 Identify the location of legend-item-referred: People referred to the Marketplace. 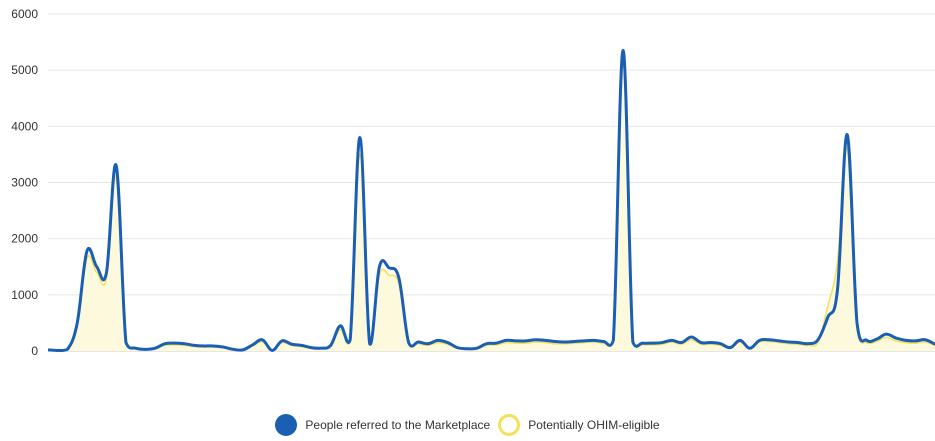
(382, 425).